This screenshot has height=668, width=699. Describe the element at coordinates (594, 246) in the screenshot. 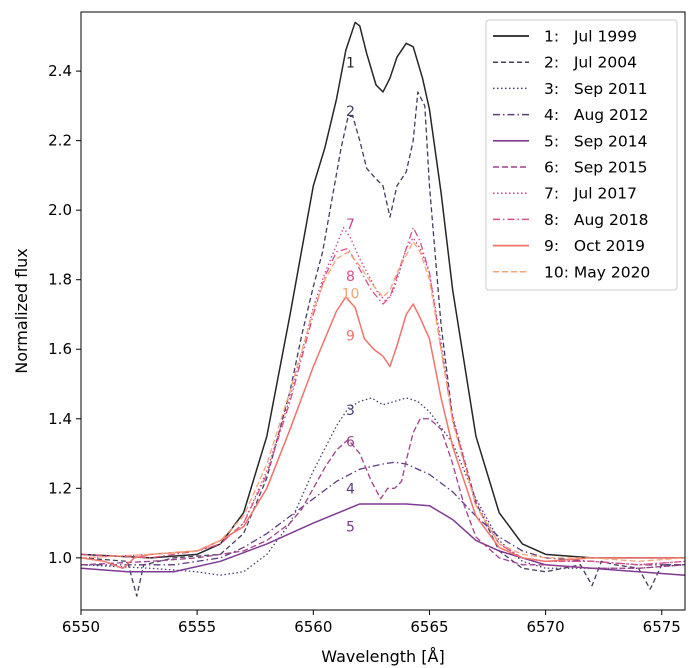

I see `legend-entry-9: 9: Oct 2019` at that location.